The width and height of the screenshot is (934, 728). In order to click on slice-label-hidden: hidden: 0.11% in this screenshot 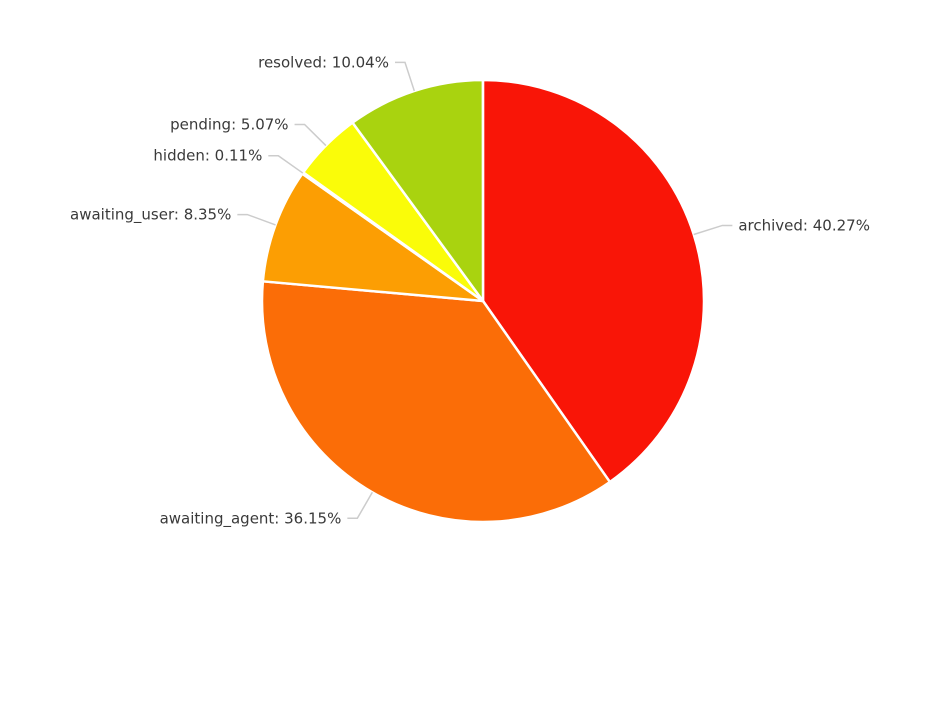, I will do `click(207, 156)`.